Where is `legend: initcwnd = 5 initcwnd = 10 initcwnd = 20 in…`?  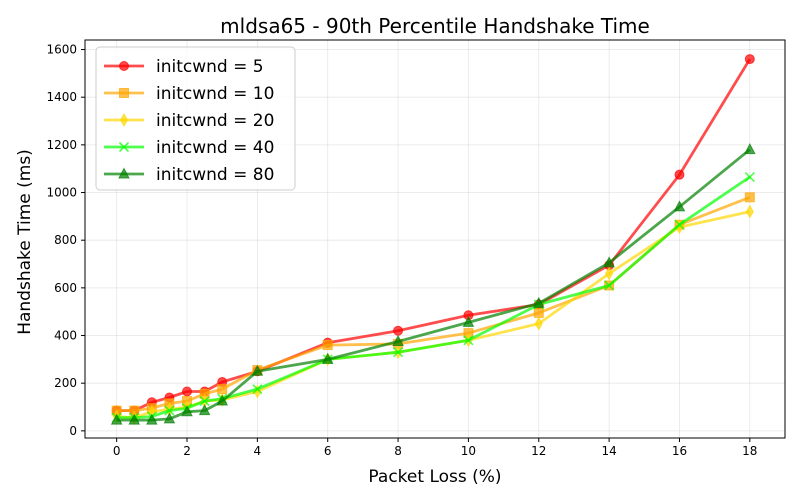
legend: initcwnd = 5 initcwnd = 10 initcwnd = 20 in… is located at coordinates (195, 118).